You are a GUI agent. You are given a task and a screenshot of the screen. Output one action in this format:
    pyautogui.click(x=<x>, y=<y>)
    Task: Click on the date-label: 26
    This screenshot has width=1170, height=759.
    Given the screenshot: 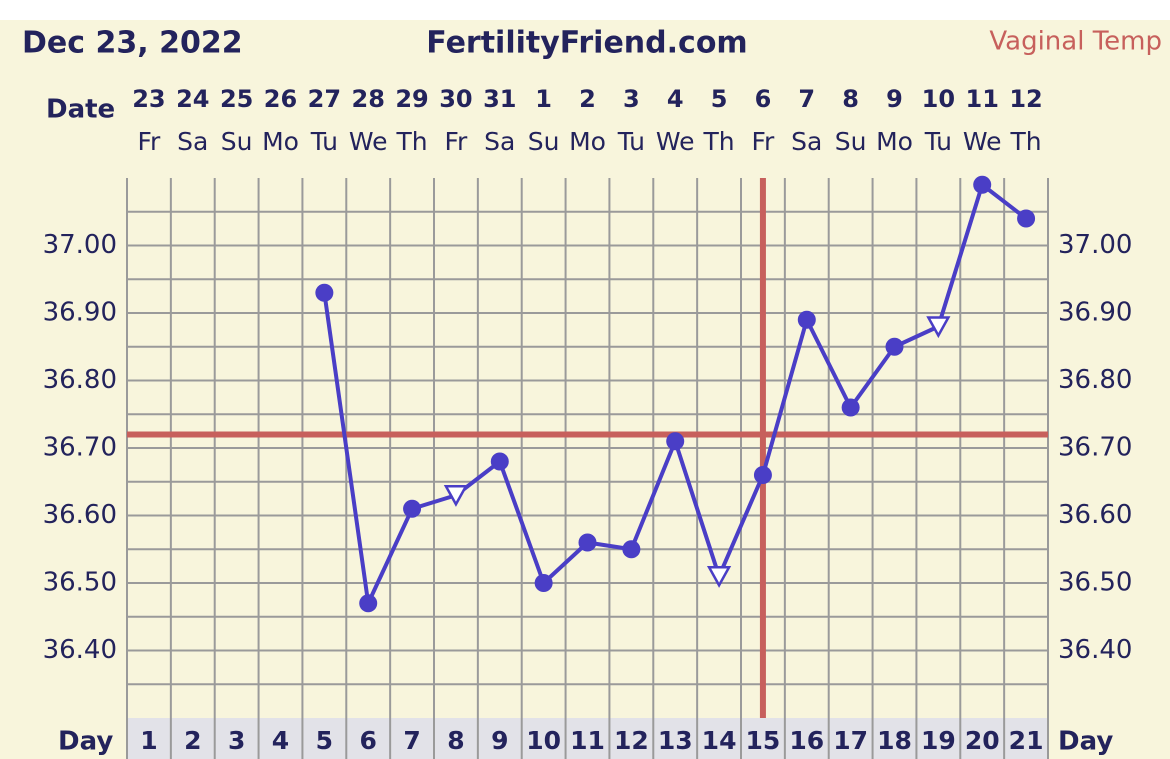 What is the action you would take?
    pyautogui.click(x=280, y=99)
    